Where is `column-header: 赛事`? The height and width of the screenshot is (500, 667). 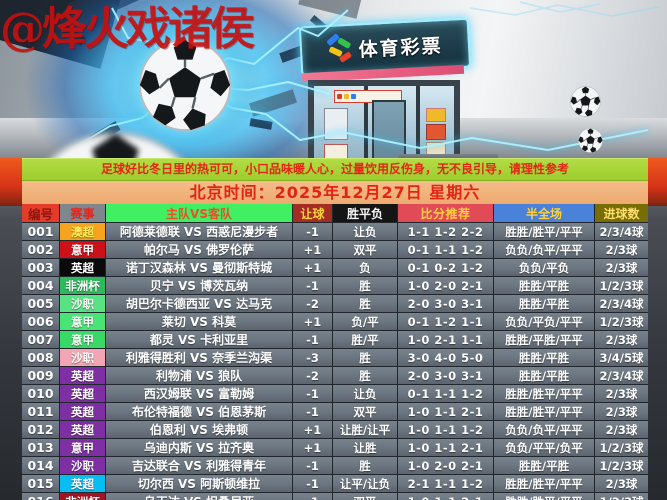
column-header: 赛事 is located at coordinates (82, 213).